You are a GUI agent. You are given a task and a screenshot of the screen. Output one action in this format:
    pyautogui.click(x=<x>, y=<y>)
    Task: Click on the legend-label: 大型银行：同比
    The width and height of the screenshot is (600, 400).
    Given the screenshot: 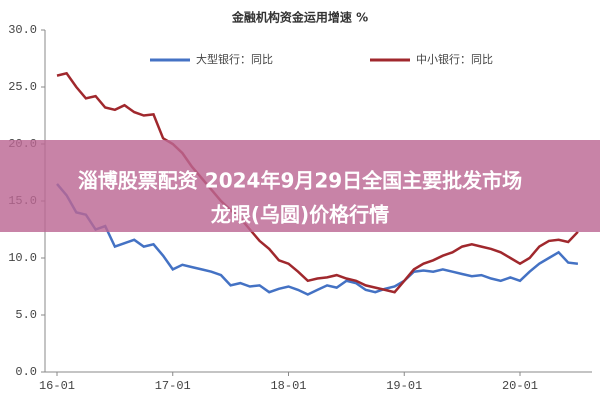 What is the action you would take?
    pyautogui.click(x=234, y=59)
    